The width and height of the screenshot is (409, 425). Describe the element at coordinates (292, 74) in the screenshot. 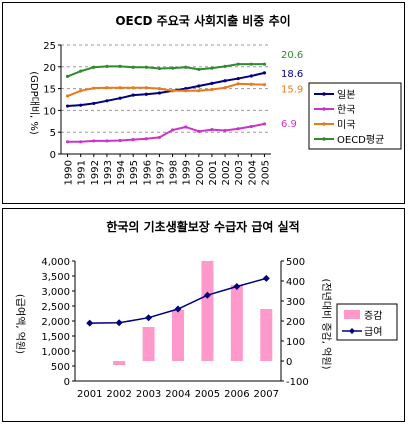

I see `end-value-label: 18.6` at that location.